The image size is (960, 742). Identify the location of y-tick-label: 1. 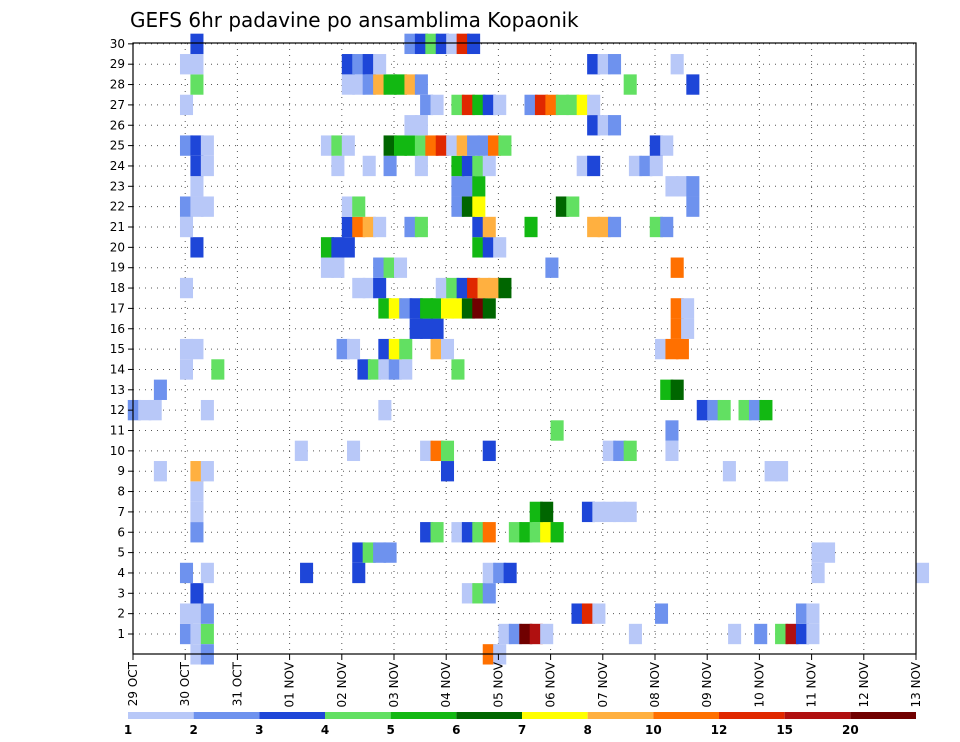
(121, 634).